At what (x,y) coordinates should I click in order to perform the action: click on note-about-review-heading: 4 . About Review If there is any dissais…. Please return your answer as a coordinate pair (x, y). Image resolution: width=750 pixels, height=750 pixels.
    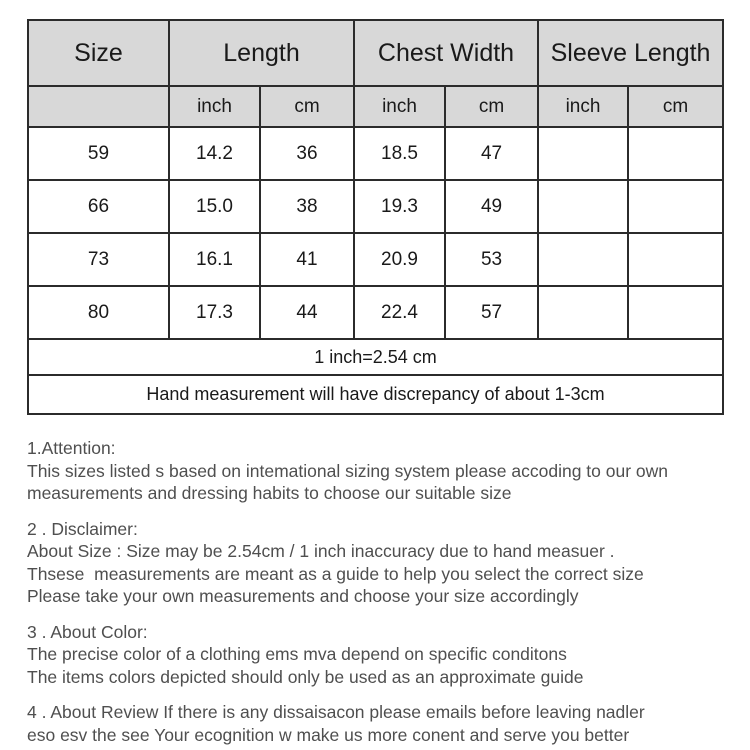
    Looking at the image, I should click on (336, 712).